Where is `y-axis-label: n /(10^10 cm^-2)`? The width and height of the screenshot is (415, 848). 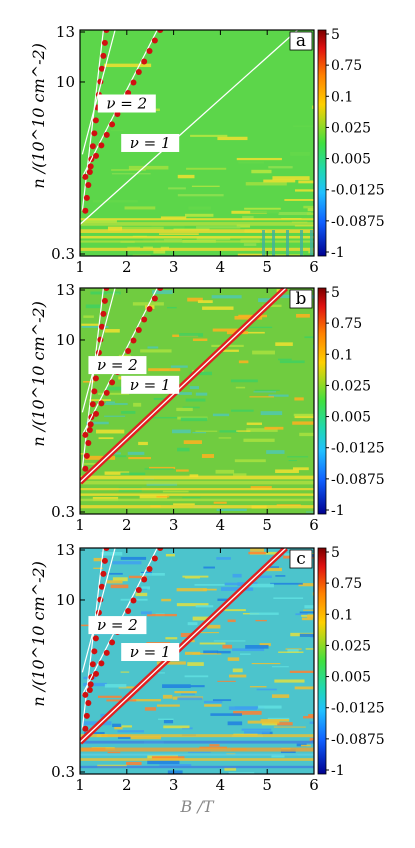 y-axis-label: n /(10^10 cm^-2) is located at coordinates (38, 634).